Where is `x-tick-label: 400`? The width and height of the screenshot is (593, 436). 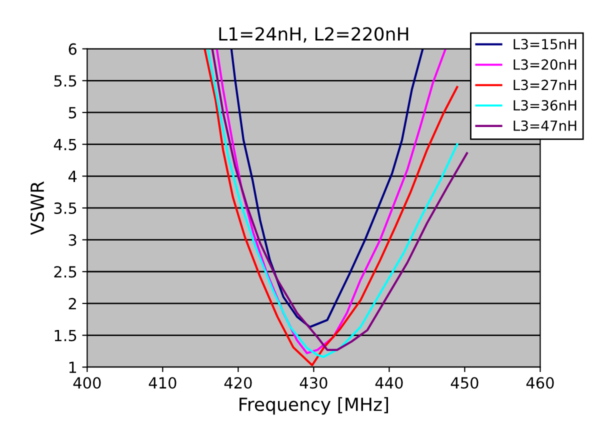 x-tick-label: 400 is located at coordinates (87, 383).